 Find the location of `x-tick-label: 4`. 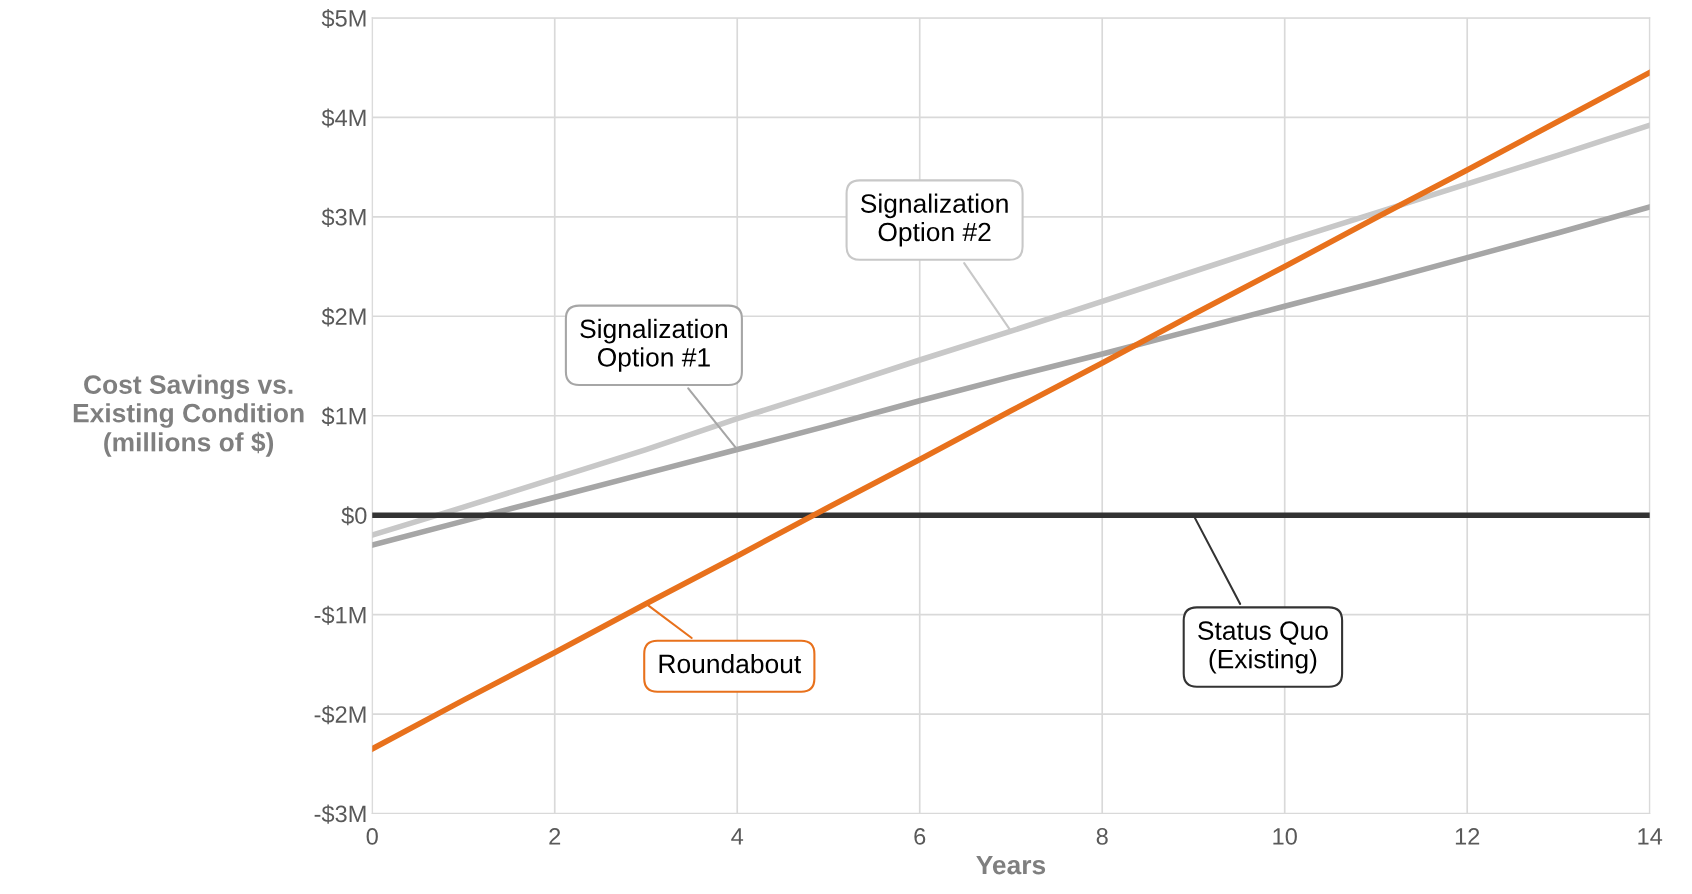

x-tick-label: 4 is located at coordinates (737, 836).